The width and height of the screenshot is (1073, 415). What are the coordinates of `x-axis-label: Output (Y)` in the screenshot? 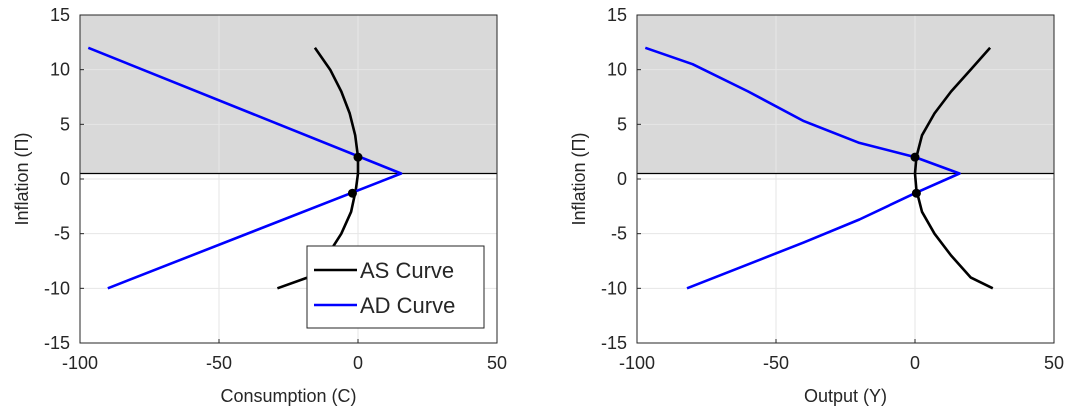 It's located at (845, 396).